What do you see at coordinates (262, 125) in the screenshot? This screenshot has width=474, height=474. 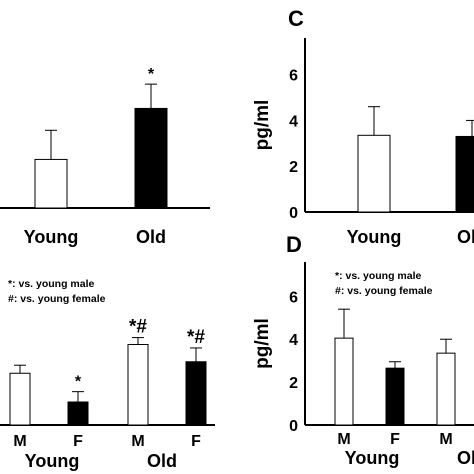 I see `panel2-y-axis-label: pg/ml` at bounding box center [262, 125].